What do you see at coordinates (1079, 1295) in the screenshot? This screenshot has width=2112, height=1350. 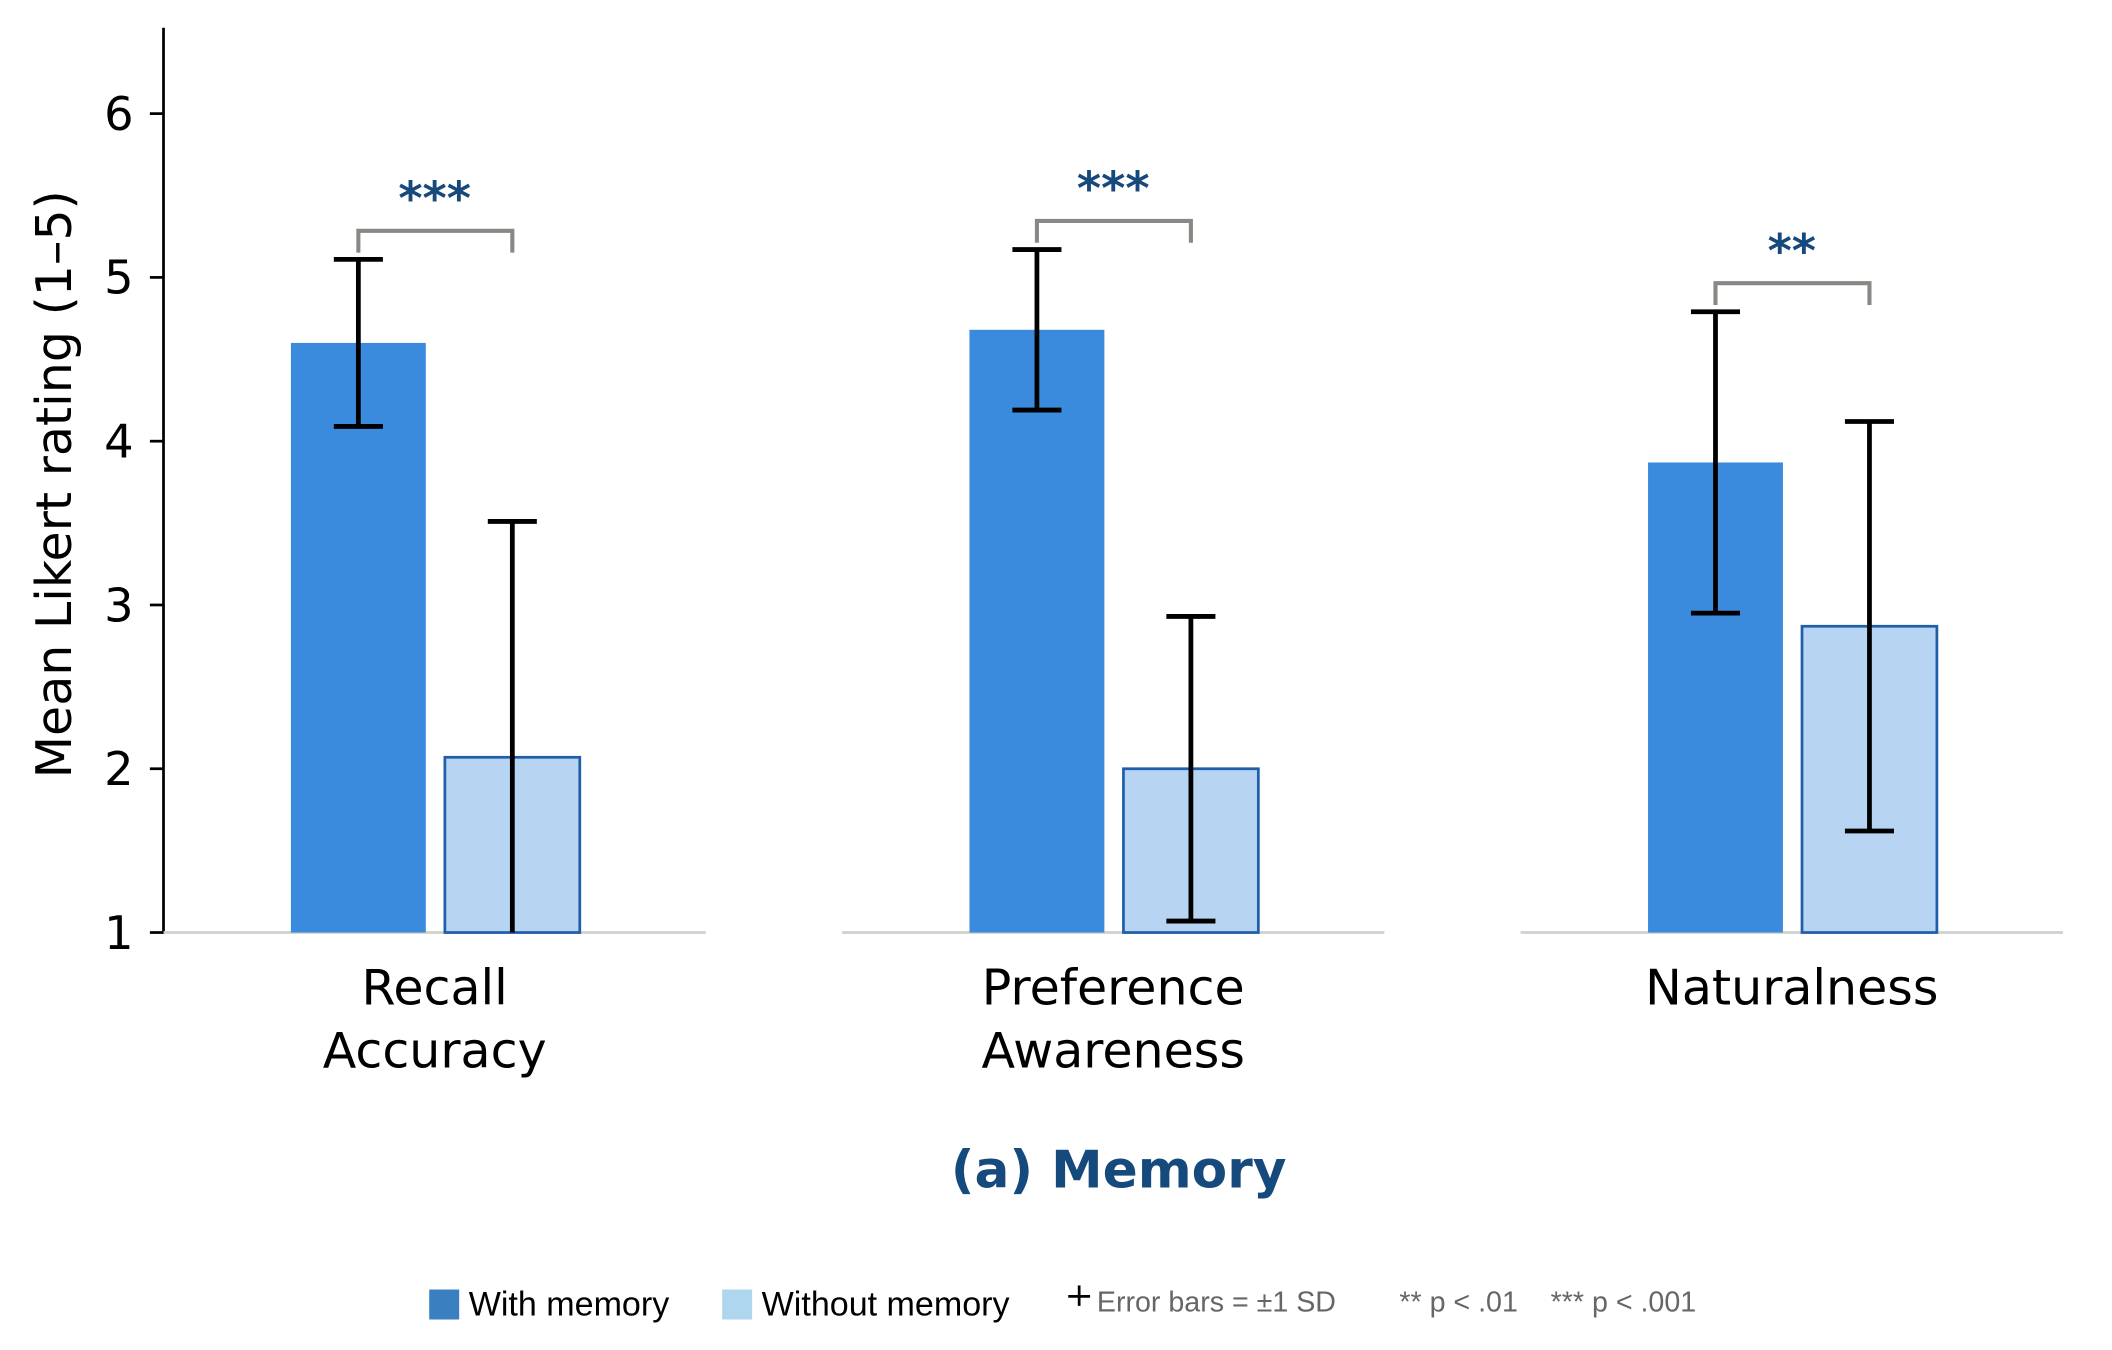 I see `error-bar-icon` at bounding box center [1079, 1295].